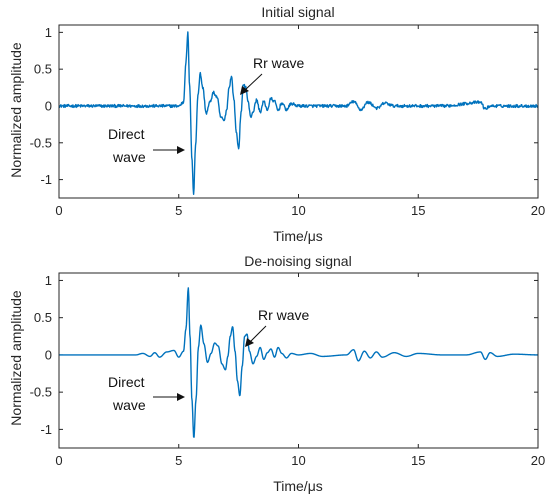  I want to click on panel-title: Initial signal, so click(297, 12).